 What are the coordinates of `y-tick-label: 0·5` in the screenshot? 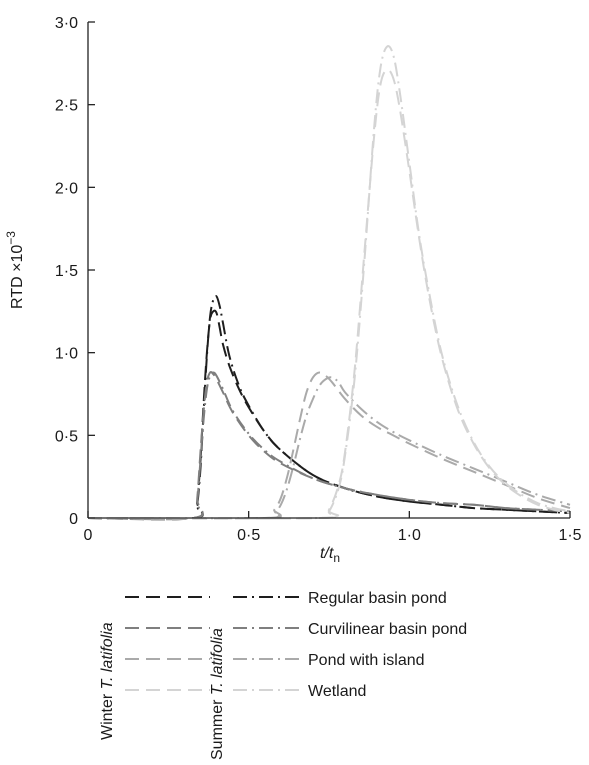 It's located at (66, 436).